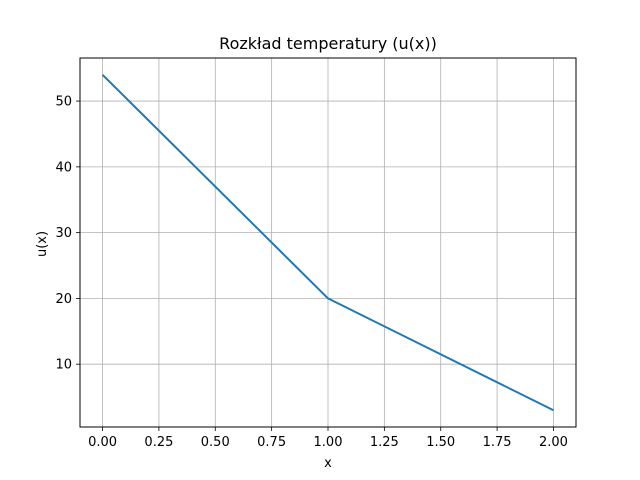  I want to click on x-tick-label: 1.25, so click(384, 442).